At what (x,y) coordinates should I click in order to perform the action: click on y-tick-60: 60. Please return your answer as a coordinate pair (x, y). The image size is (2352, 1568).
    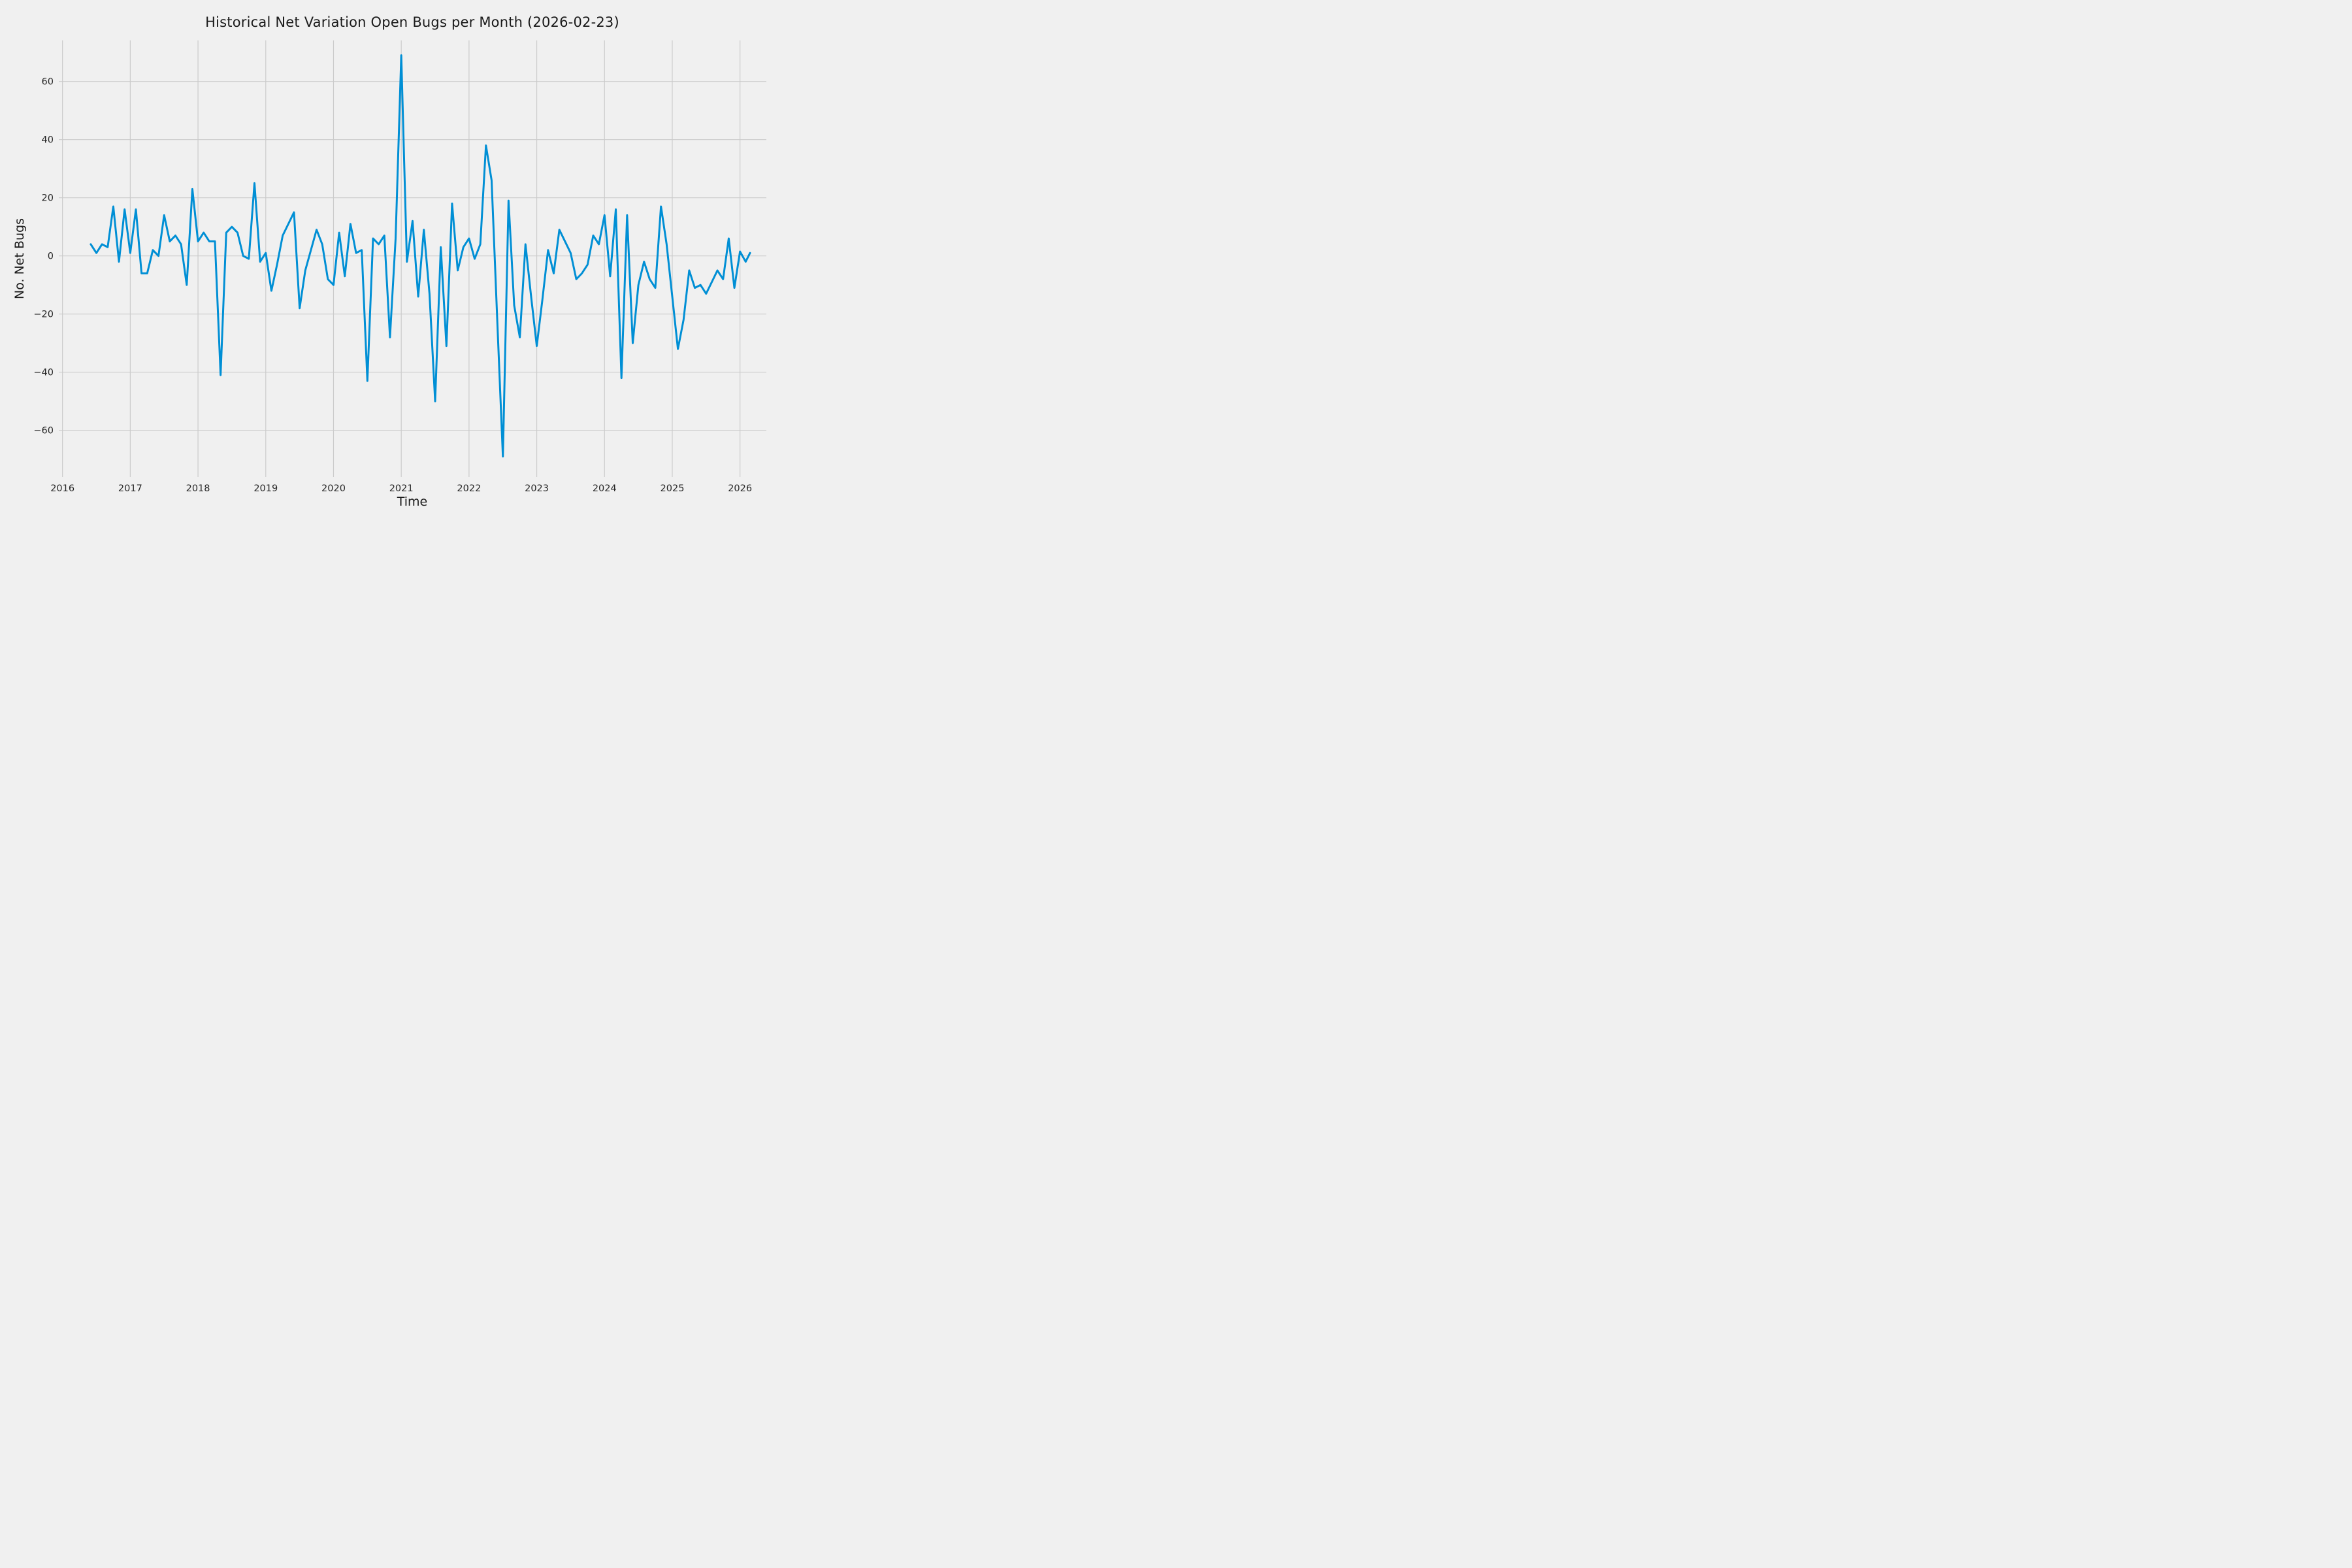
    Looking at the image, I should click on (48, 82).